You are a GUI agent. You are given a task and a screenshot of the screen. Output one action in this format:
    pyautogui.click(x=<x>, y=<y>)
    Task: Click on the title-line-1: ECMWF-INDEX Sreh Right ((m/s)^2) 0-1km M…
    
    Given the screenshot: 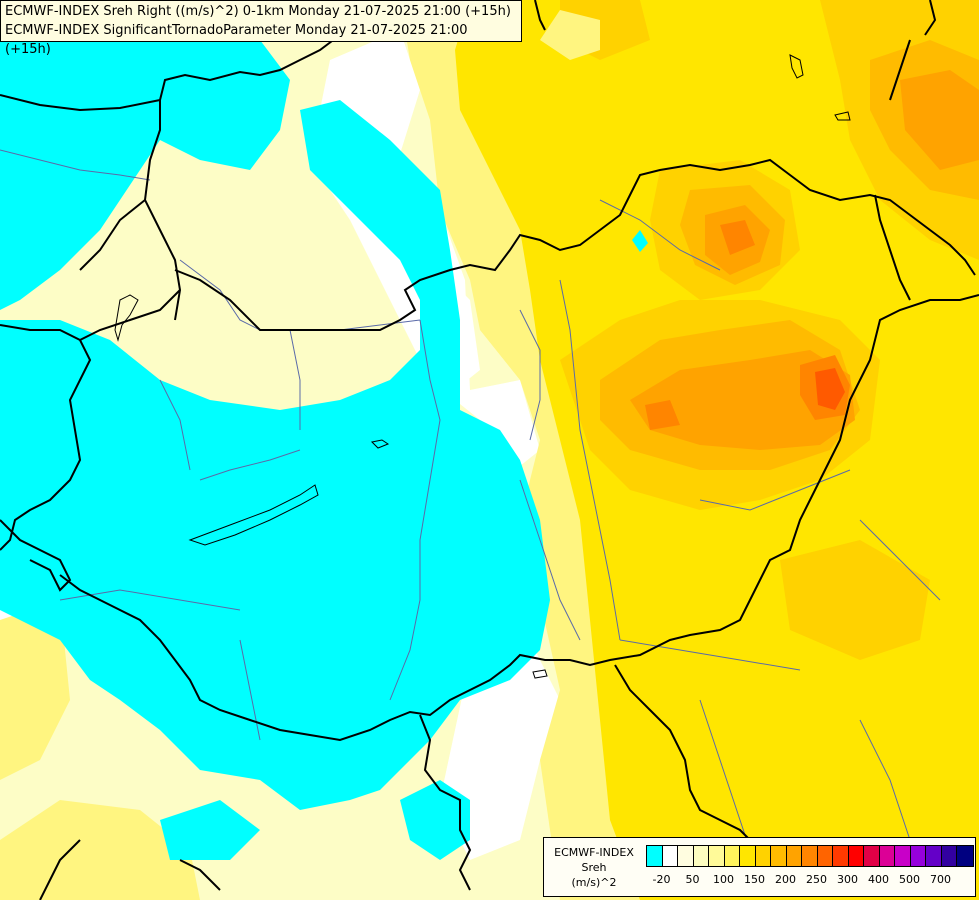 What is the action you would take?
    pyautogui.click(x=258, y=11)
    